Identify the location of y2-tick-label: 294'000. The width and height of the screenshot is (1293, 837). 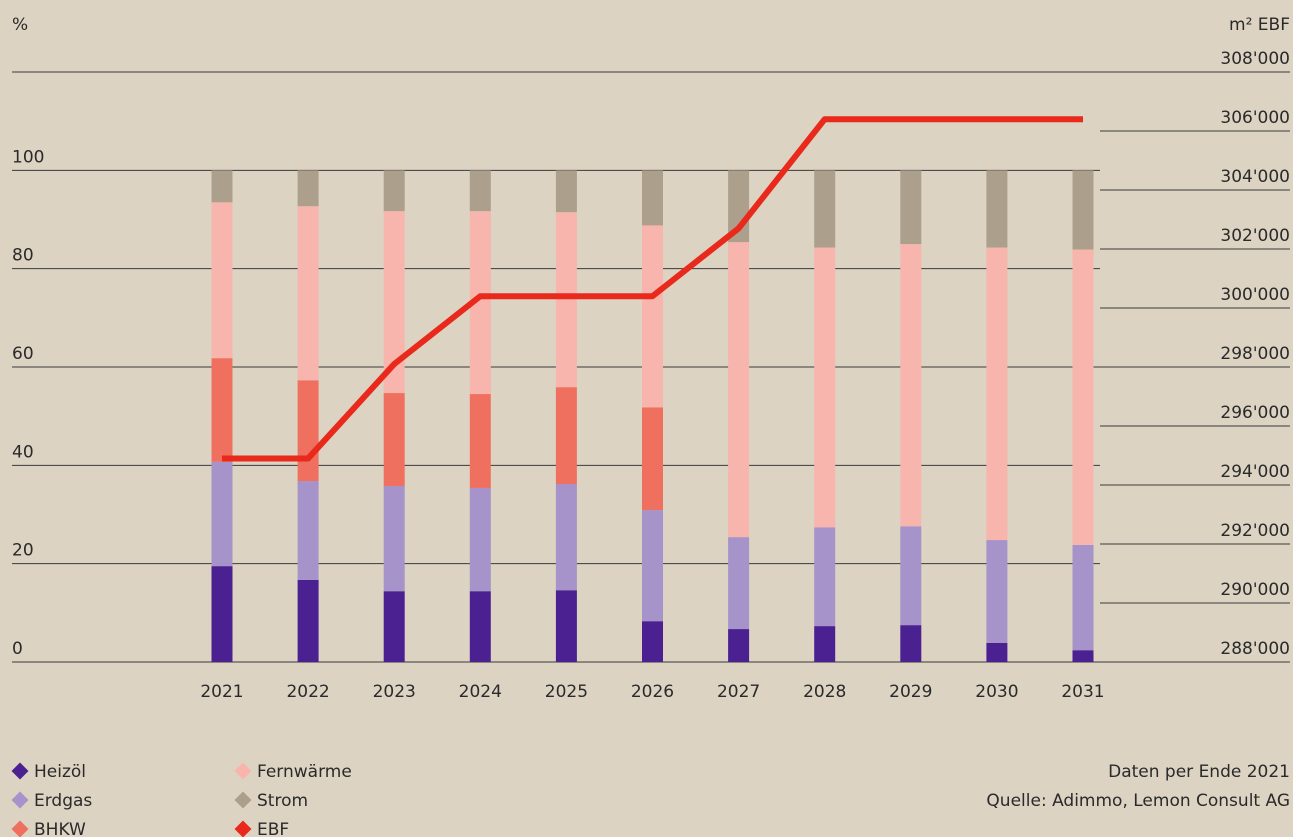
(1255, 472).